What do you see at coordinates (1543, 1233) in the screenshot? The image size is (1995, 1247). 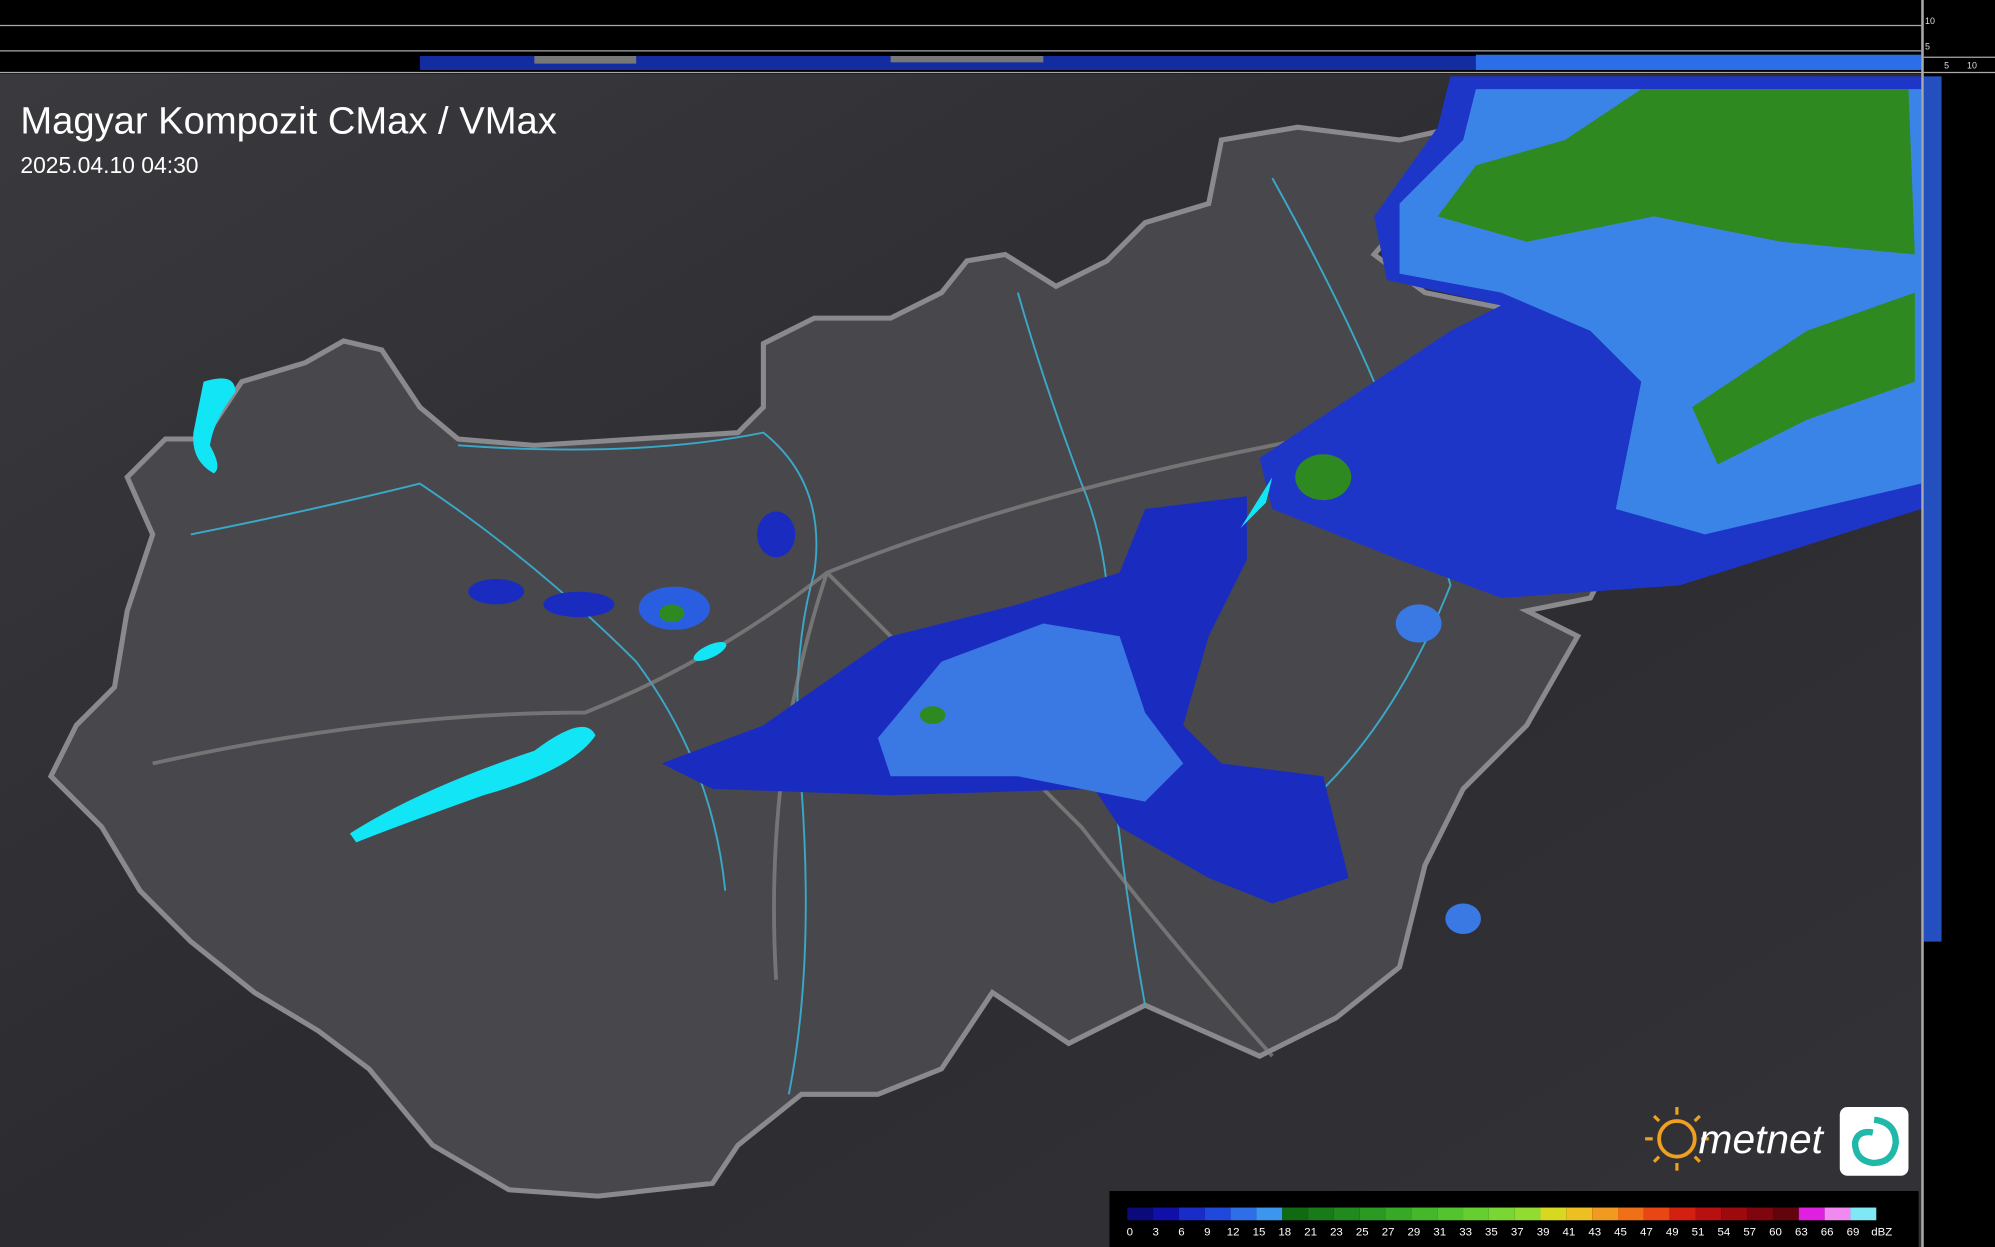 I see `legend-label: 39` at bounding box center [1543, 1233].